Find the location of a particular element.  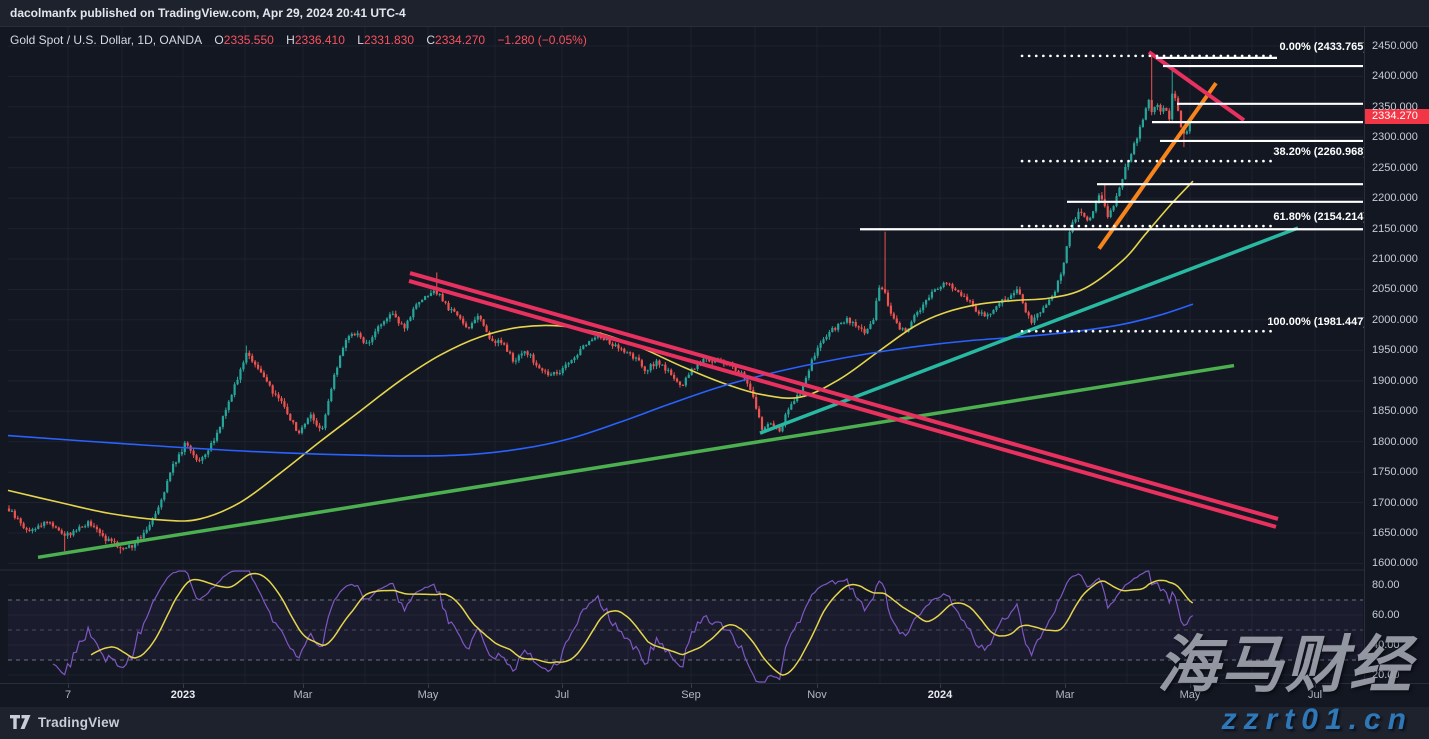

price-tick-label: 2400.000 is located at coordinates (1395, 76).